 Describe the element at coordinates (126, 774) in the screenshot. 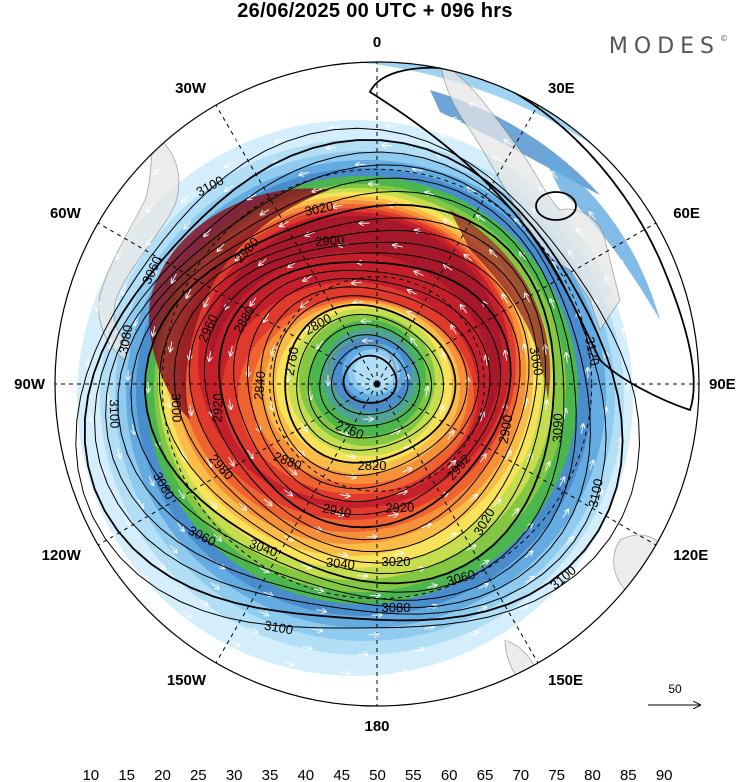

I see `colorbar-tick-label: 15` at that location.